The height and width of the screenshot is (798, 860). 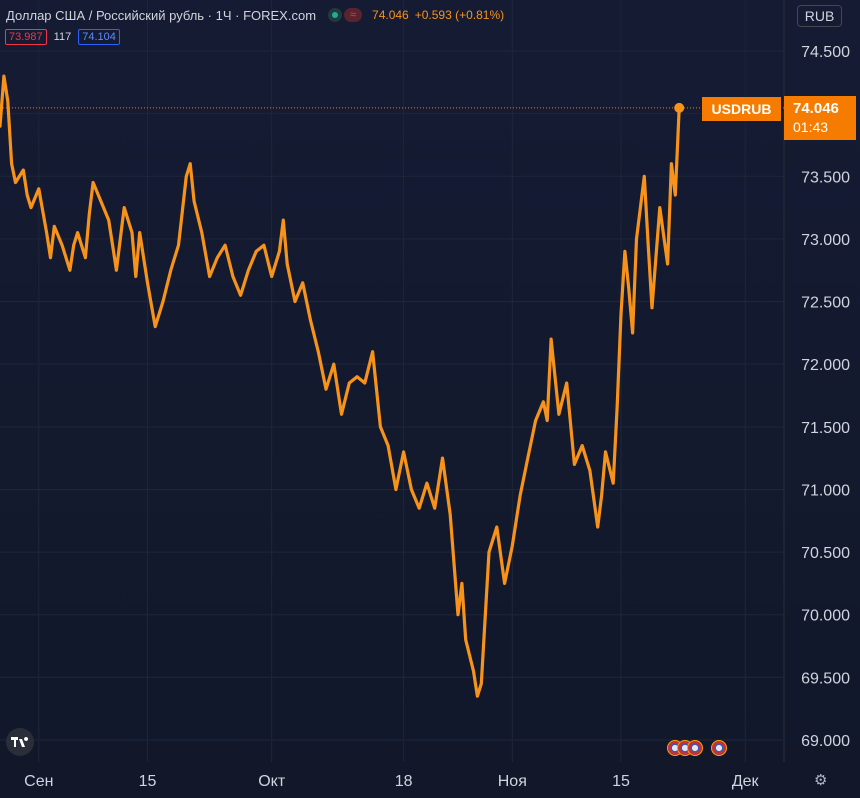 I want to click on price-axis-value: 74.046, so click(x=816, y=108).